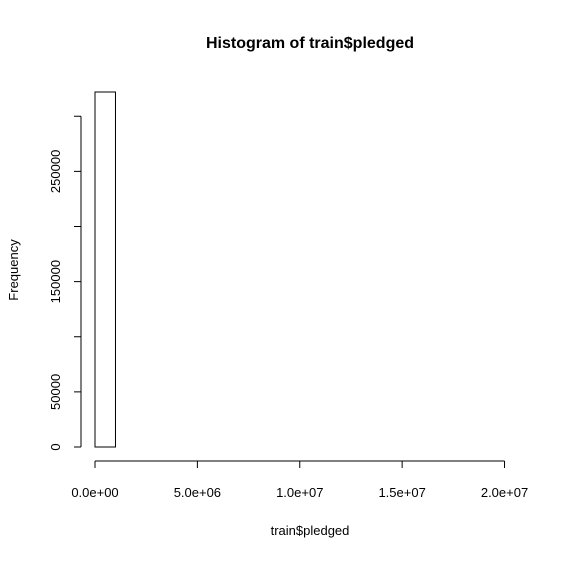 Image resolution: width=583 pixels, height=565 pixels. I want to click on histogram-bar, so click(105, 269).